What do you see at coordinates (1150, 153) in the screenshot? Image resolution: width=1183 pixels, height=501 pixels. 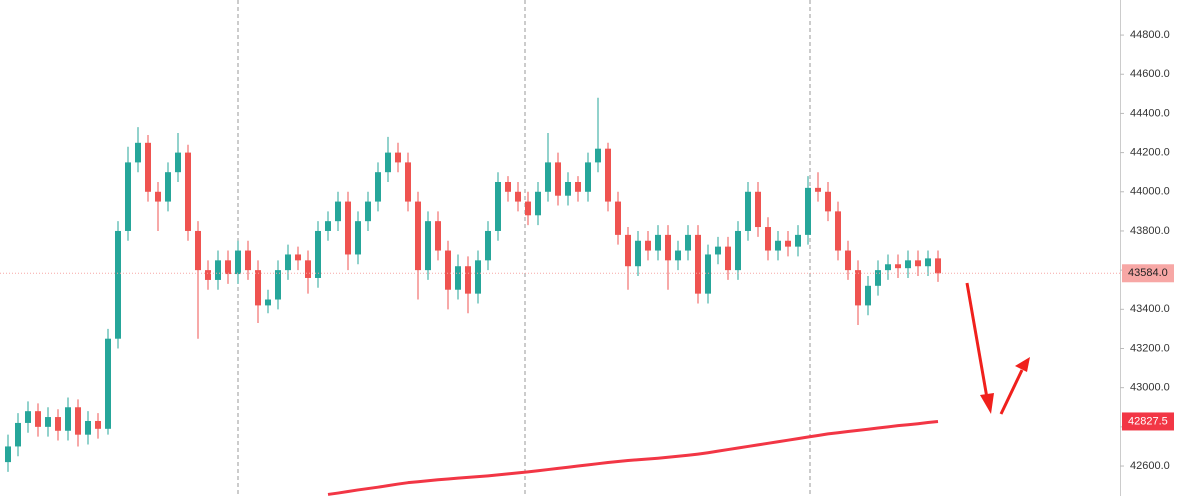 I see `y-tick-label: 44200.0` at bounding box center [1150, 153].